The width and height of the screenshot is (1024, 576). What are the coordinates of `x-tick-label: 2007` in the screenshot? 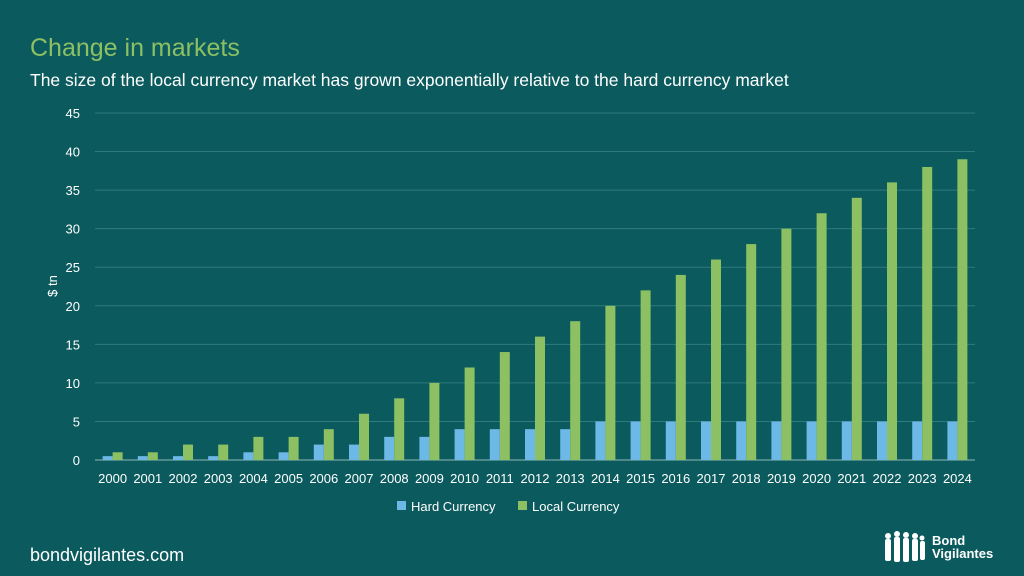 It's located at (359, 478).